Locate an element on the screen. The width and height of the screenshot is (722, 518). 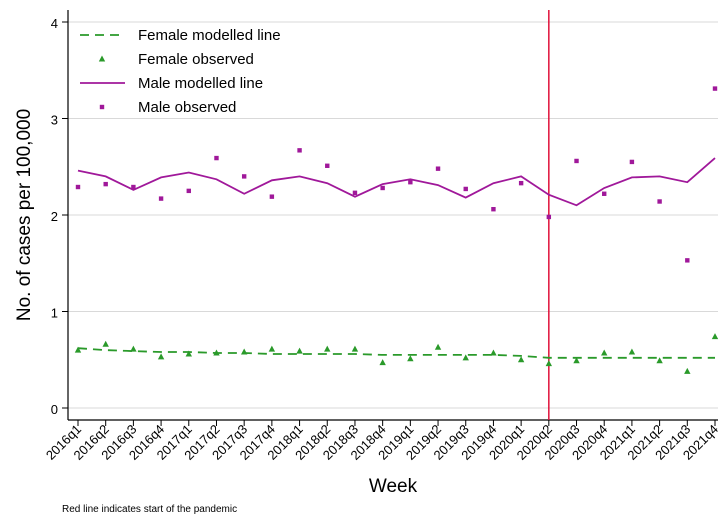
y-tick-label: 1 is located at coordinates (54, 313).